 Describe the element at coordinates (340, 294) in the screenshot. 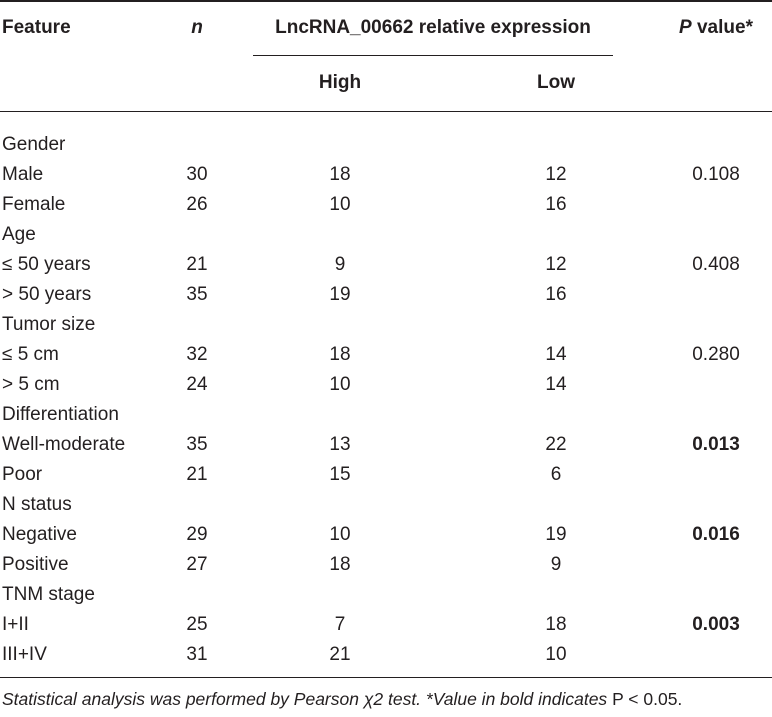

I see `cell-high: 19` at that location.